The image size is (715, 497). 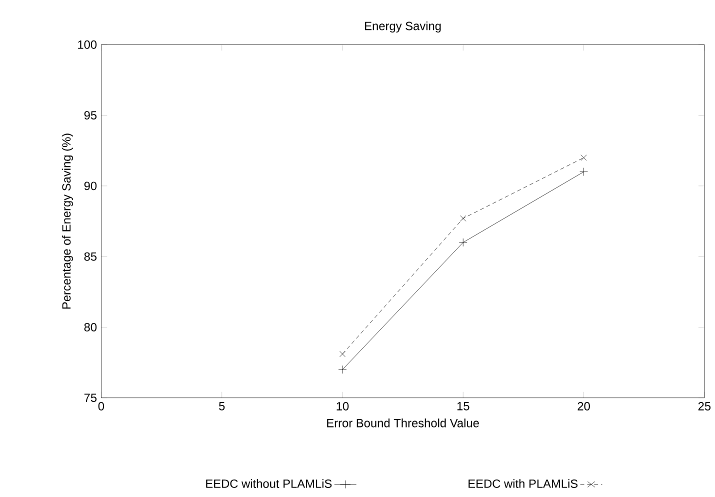 I want to click on y-tick-label: 80, so click(x=90, y=327).